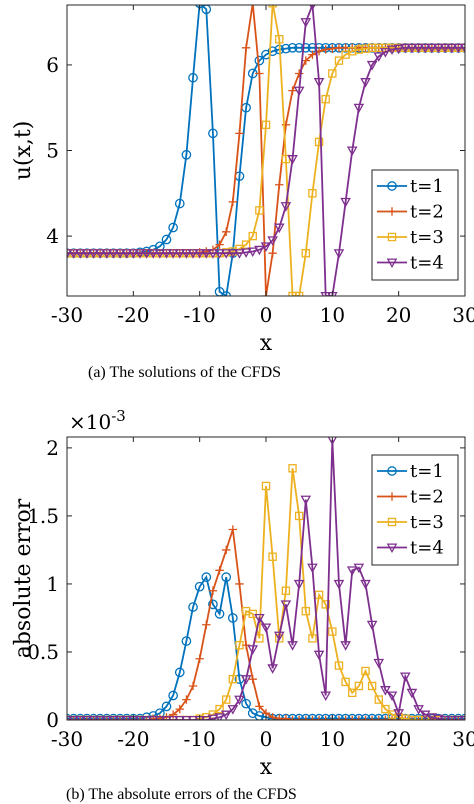 The image size is (474, 804). I want to click on legend-marker-t=1, so click(392, 471).